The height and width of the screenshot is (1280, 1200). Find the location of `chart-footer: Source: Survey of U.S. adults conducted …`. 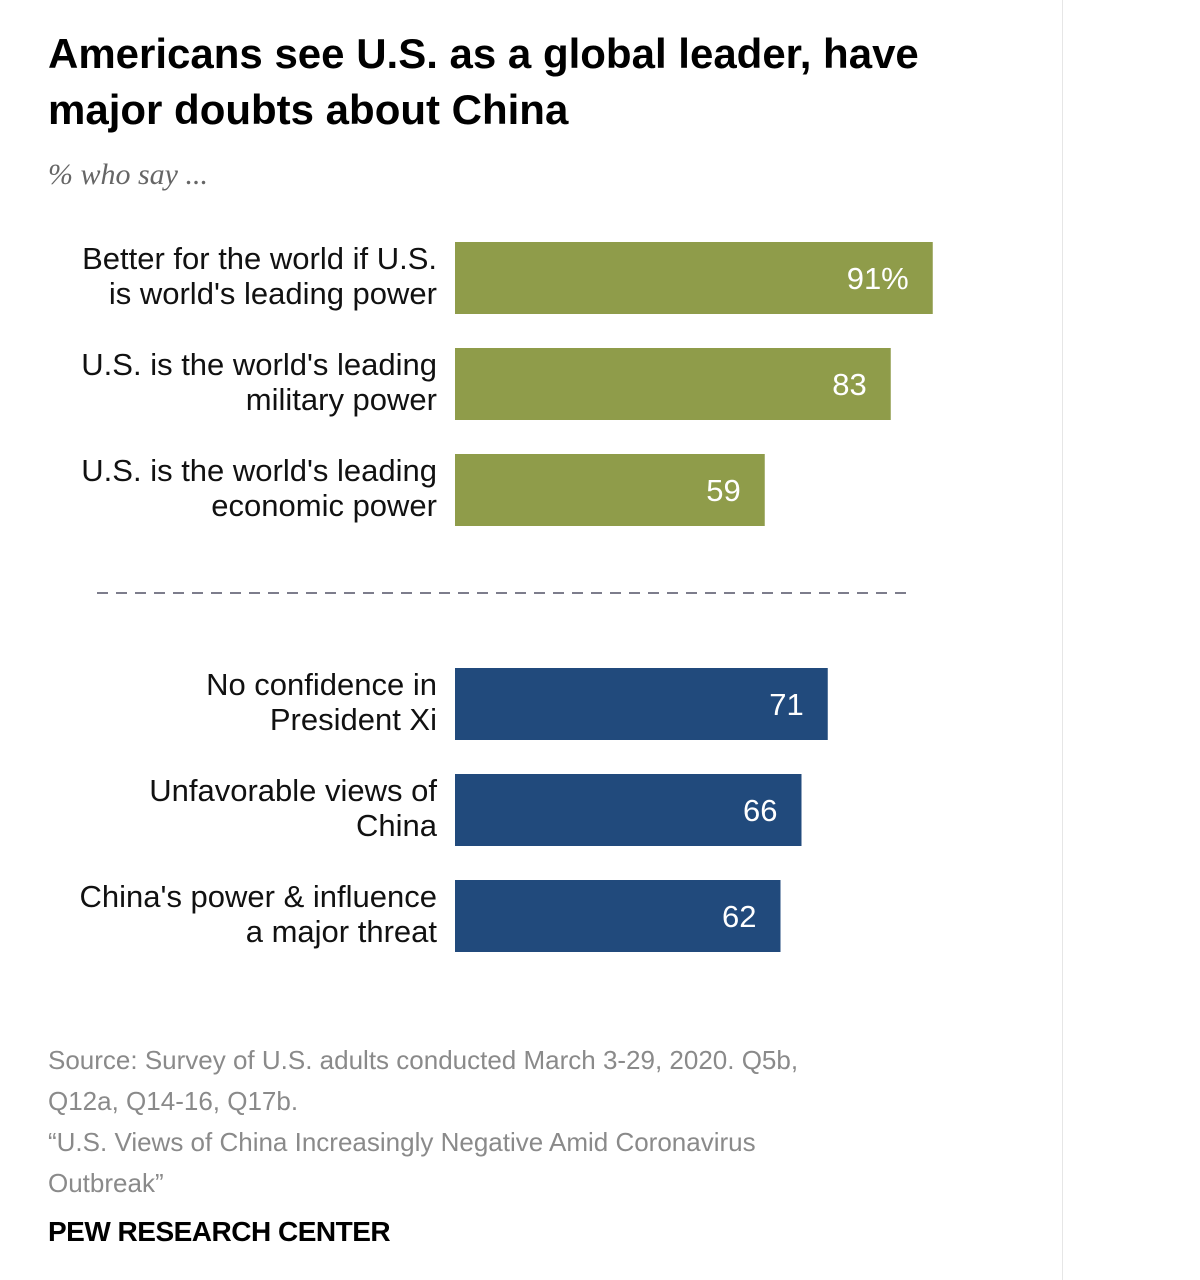

chart-footer: Source: Survey of U.S. adults conducted … is located at coordinates (498, 1122).